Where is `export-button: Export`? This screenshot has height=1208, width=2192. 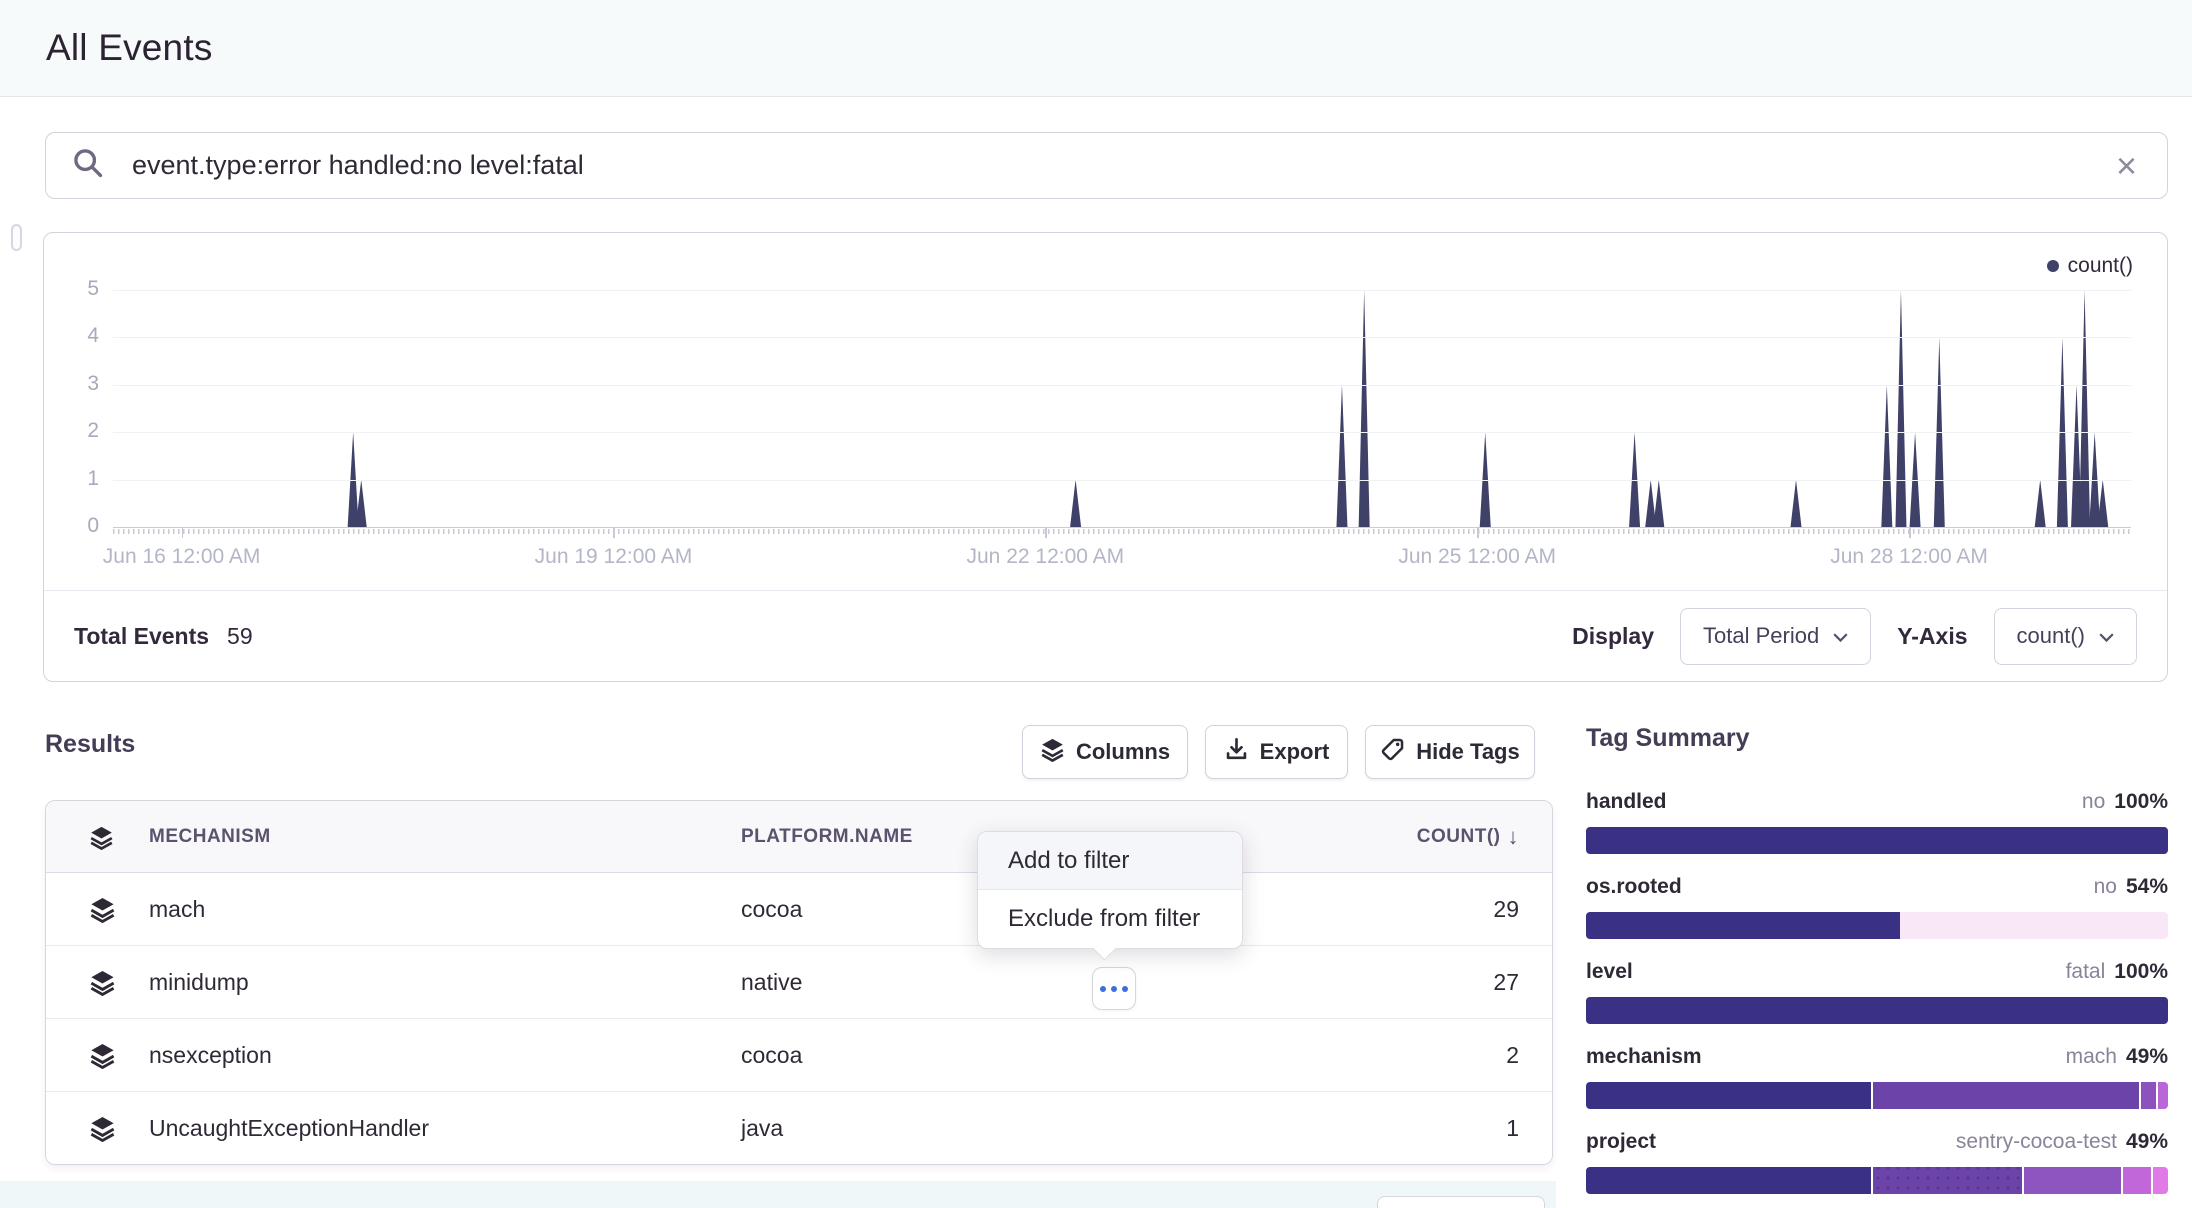 export-button: Export is located at coordinates (1276, 752).